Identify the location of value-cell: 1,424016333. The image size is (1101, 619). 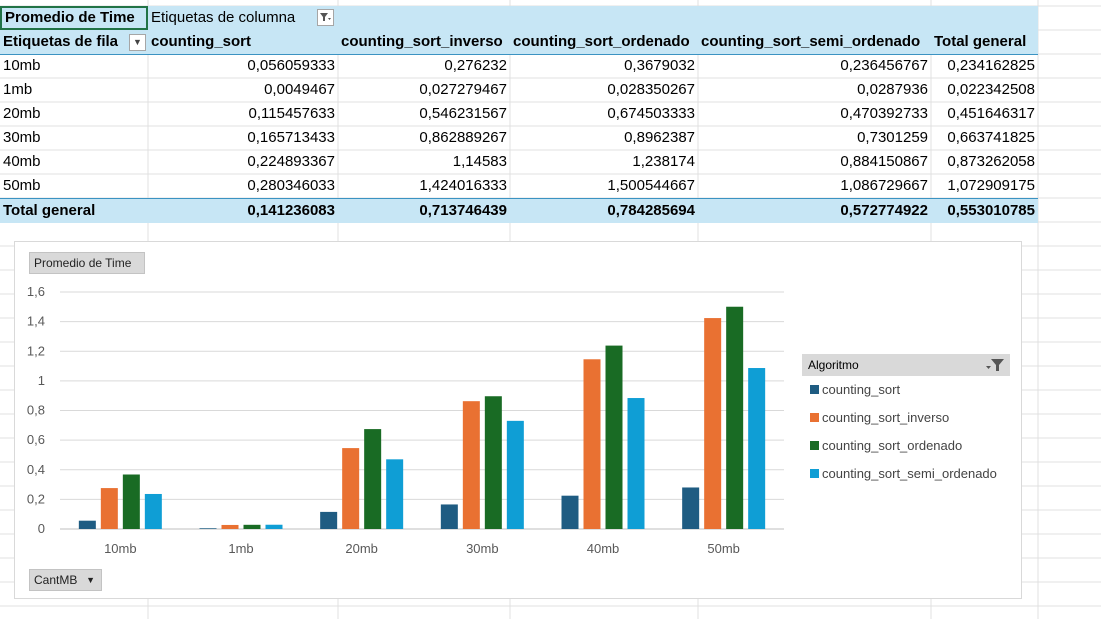
(463, 185).